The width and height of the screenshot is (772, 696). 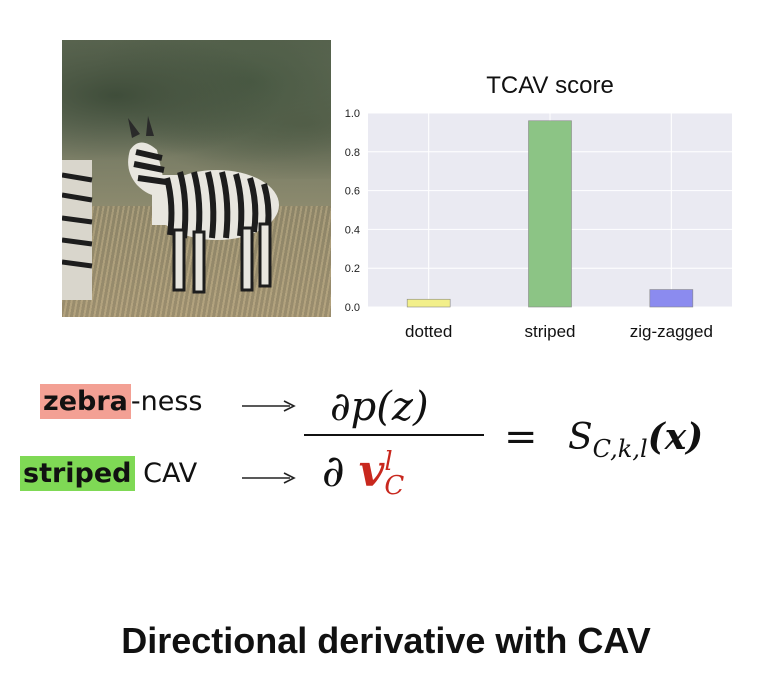 I want to click on striped-highlight: striped, so click(x=77, y=473).